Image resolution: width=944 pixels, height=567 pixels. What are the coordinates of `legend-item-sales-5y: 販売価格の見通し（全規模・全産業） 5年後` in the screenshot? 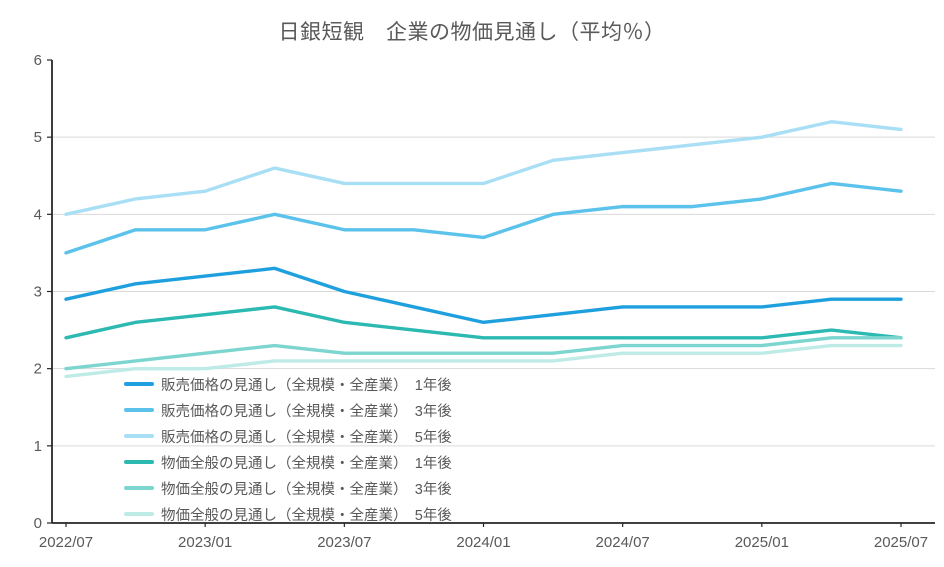 It's located at (288, 436).